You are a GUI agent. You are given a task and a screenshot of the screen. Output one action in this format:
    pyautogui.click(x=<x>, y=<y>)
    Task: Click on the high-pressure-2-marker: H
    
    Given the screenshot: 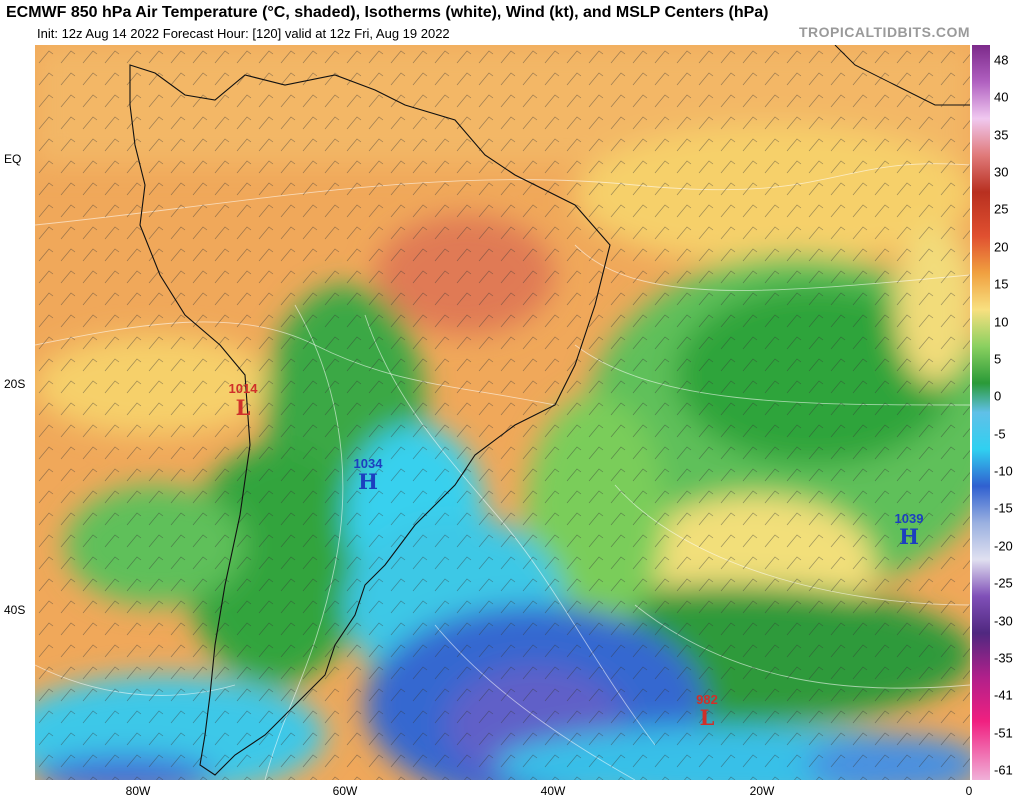 What is the action you would take?
    pyautogui.click(x=909, y=536)
    